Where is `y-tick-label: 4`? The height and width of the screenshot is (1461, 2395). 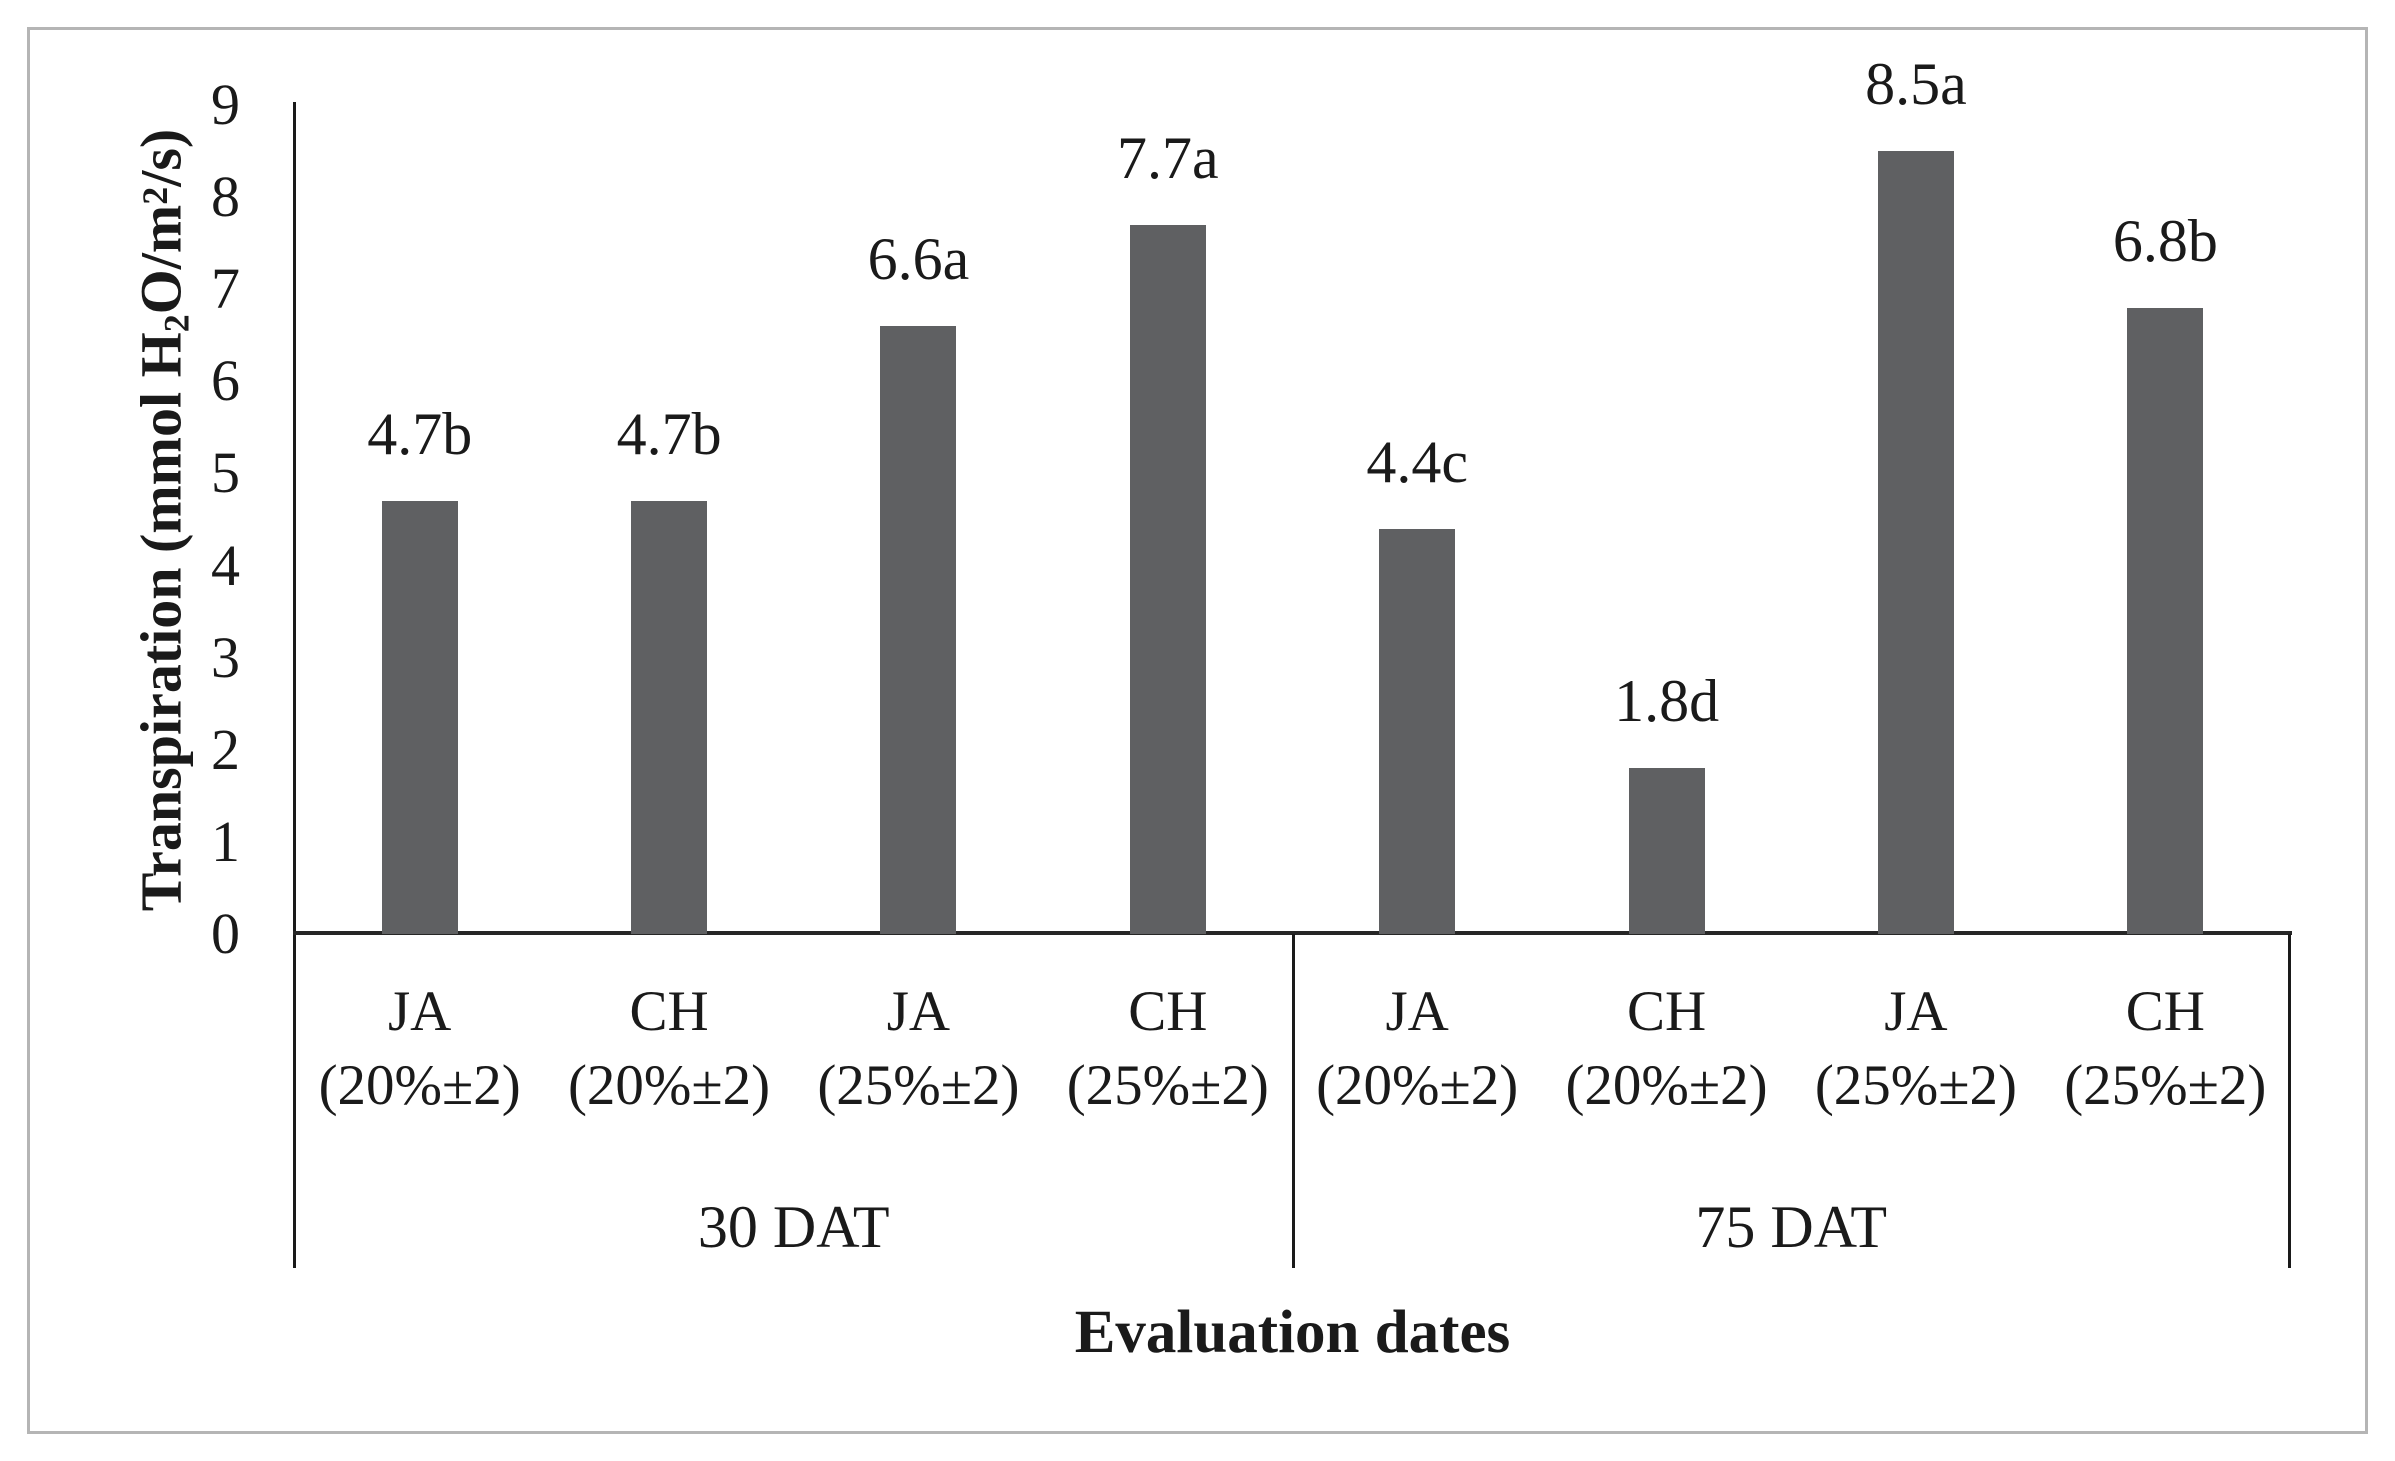 y-tick-label: 4 is located at coordinates (225, 565).